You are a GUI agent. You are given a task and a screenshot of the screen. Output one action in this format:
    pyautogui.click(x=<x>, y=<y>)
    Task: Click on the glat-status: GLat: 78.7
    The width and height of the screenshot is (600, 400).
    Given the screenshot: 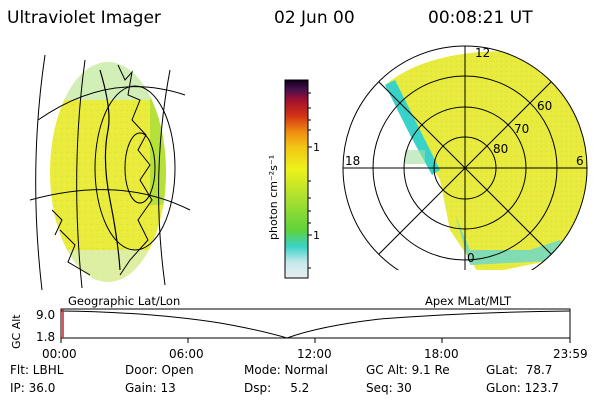 What is the action you would take?
    pyautogui.click(x=519, y=370)
    